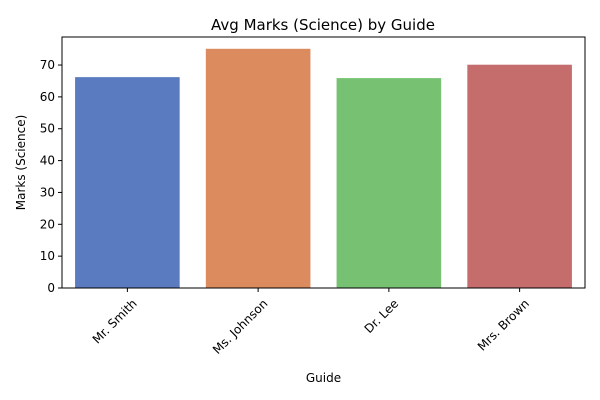 This screenshot has width=600, height=400. Describe the element at coordinates (47, 161) in the screenshot. I see `y-tick-label: 40` at that location.